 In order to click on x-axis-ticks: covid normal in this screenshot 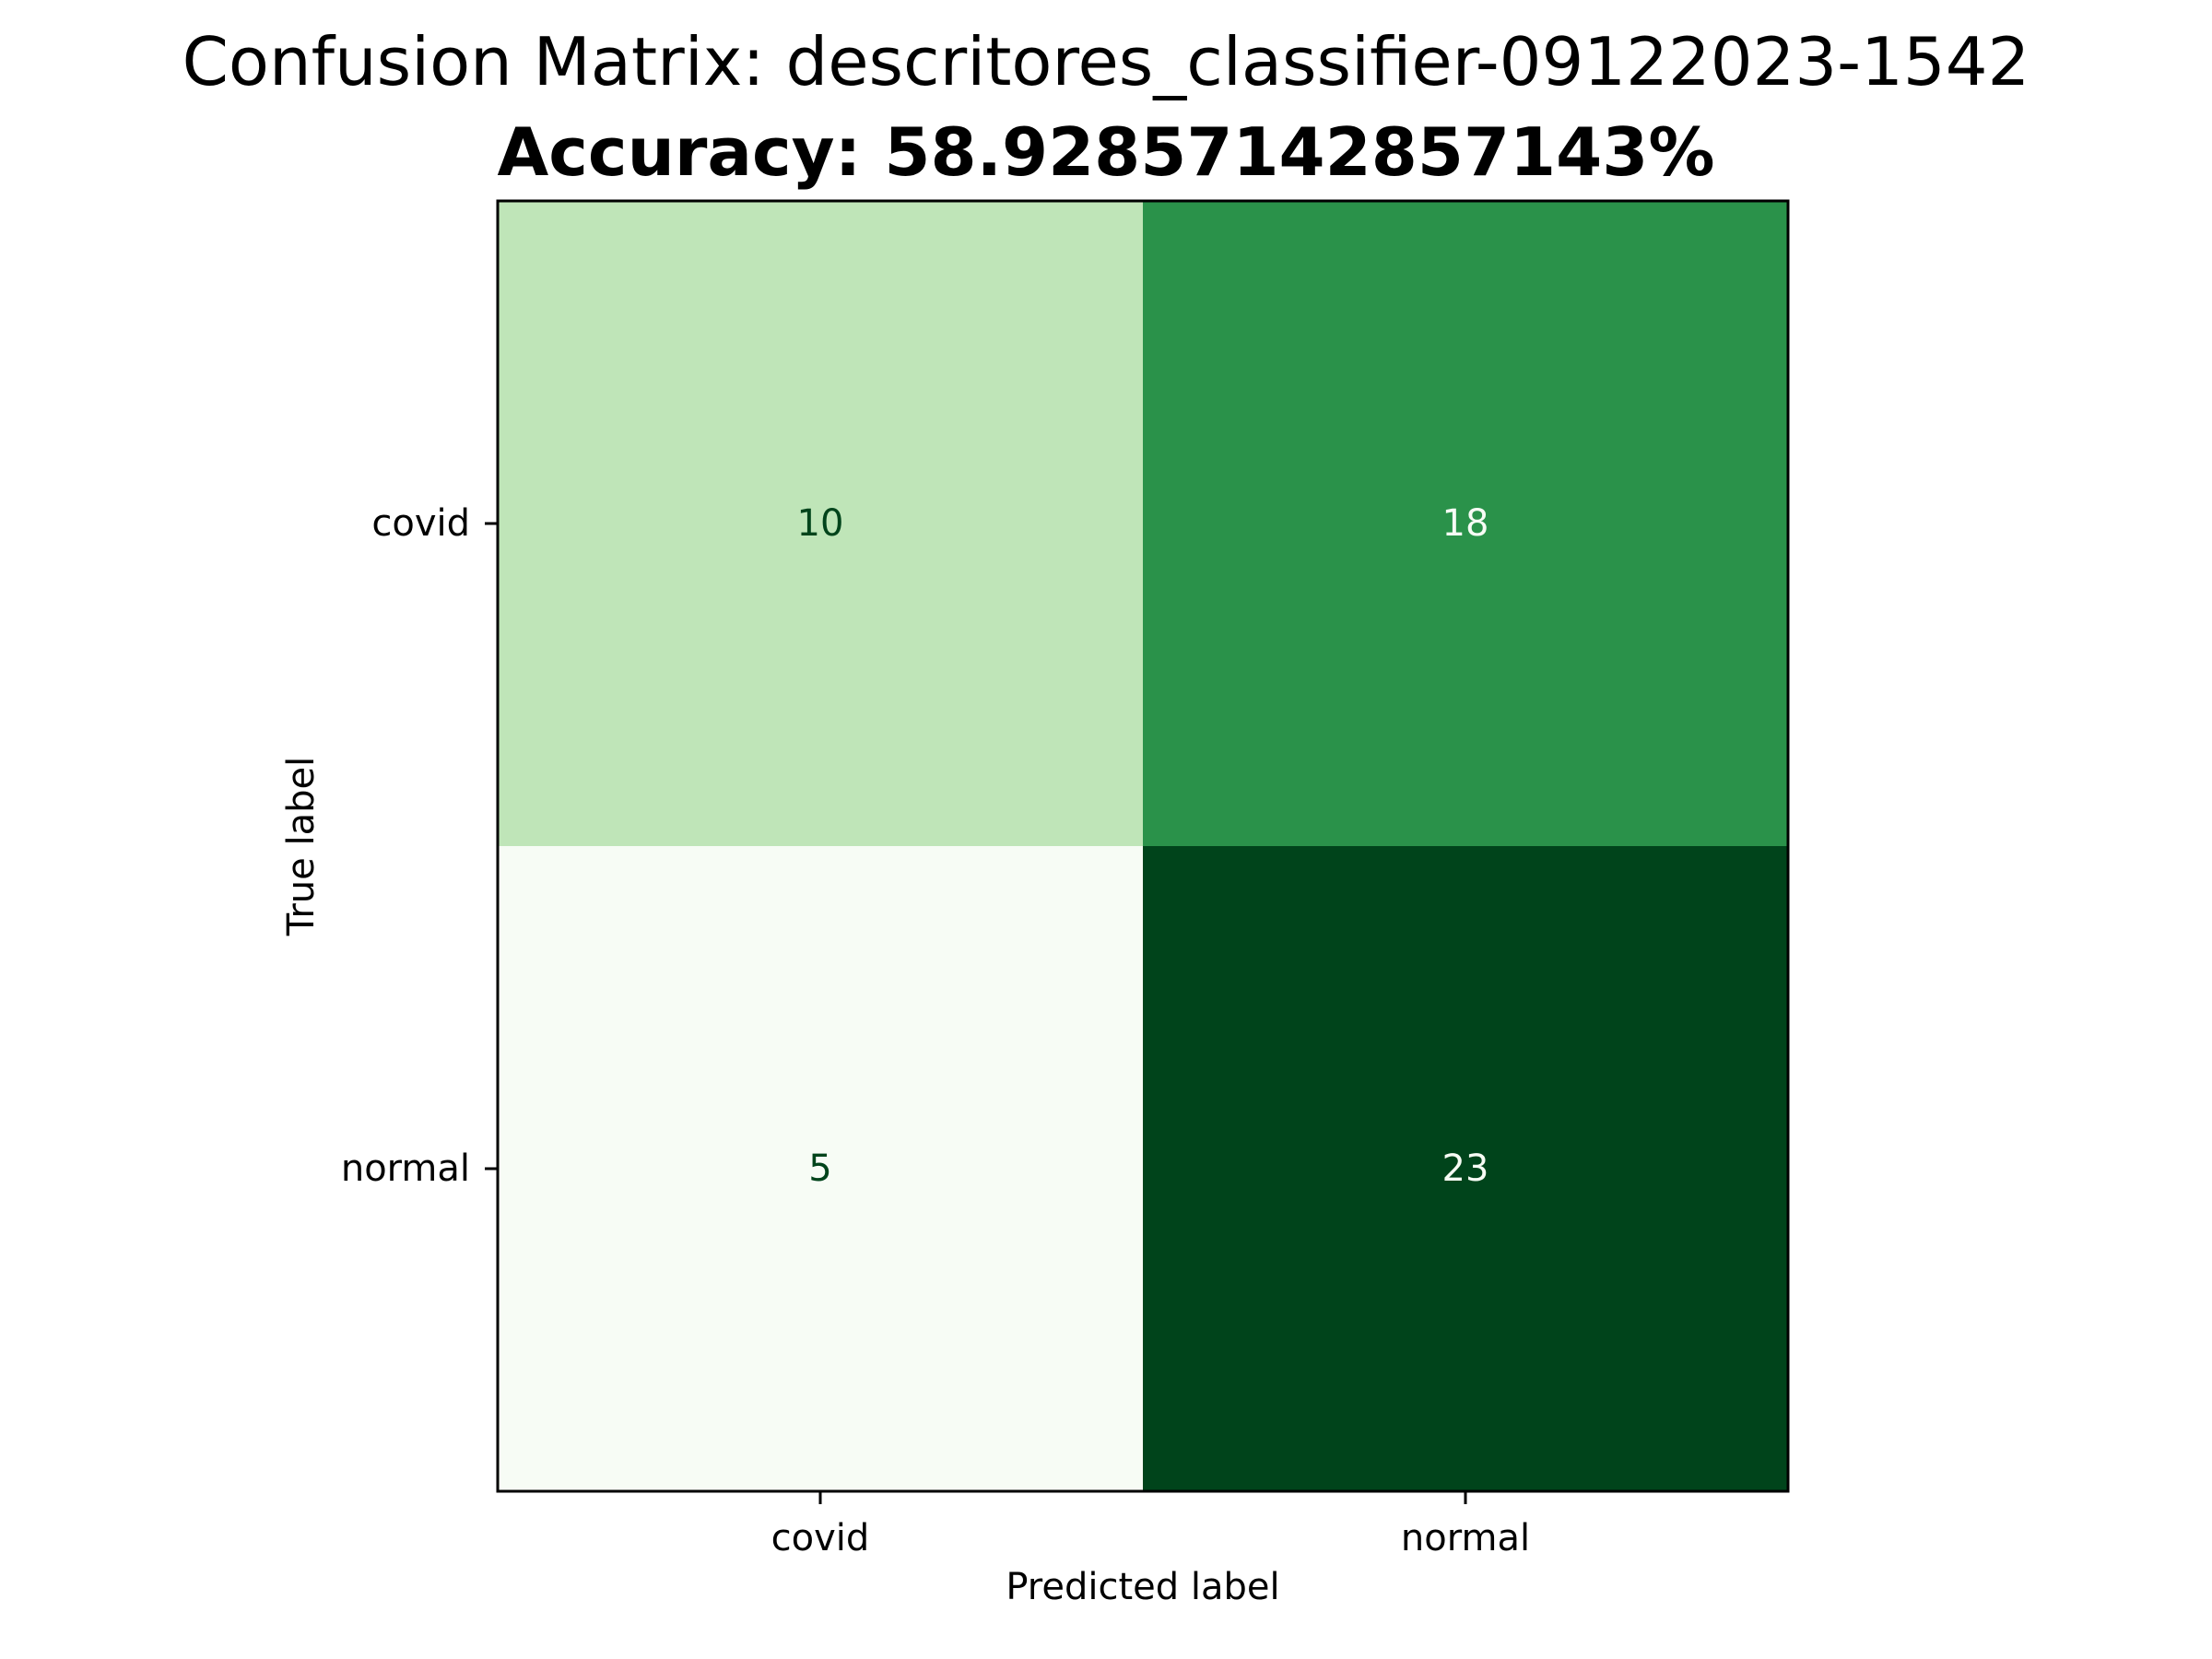, I will do `click(1150, 1525)`.